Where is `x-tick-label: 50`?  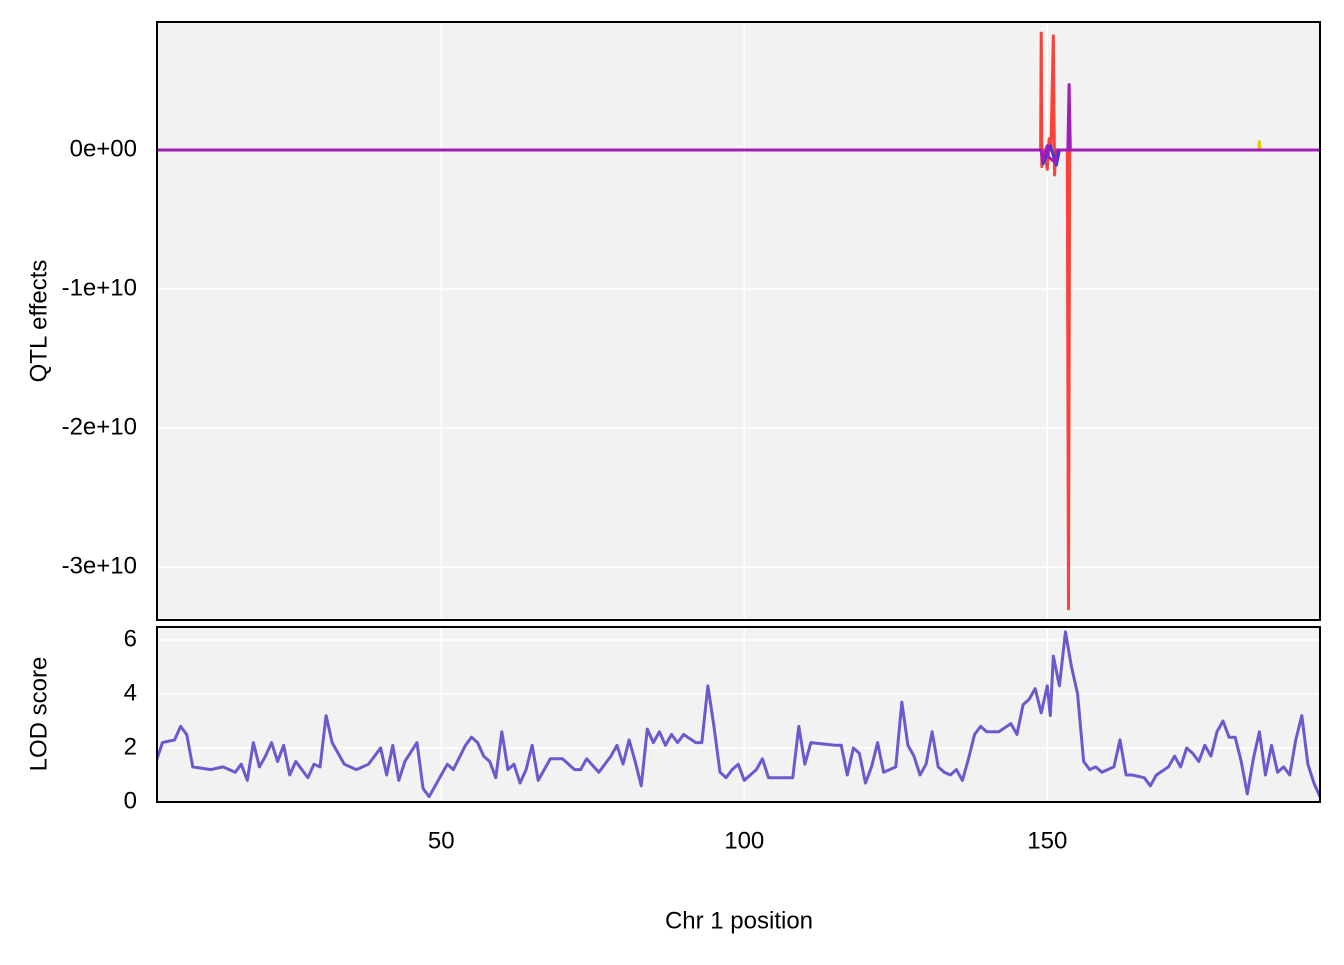 x-tick-label: 50 is located at coordinates (441, 840).